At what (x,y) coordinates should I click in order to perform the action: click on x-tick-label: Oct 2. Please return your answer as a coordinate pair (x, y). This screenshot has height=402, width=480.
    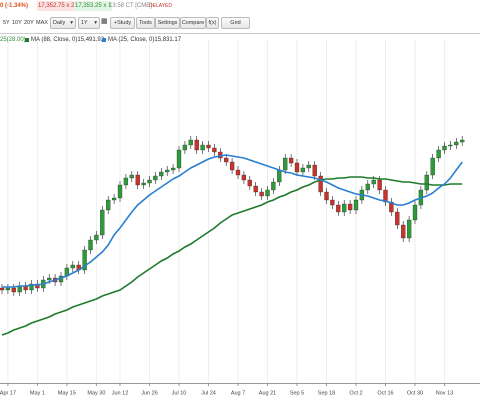
    Looking at the image, I should click on (355, 393).